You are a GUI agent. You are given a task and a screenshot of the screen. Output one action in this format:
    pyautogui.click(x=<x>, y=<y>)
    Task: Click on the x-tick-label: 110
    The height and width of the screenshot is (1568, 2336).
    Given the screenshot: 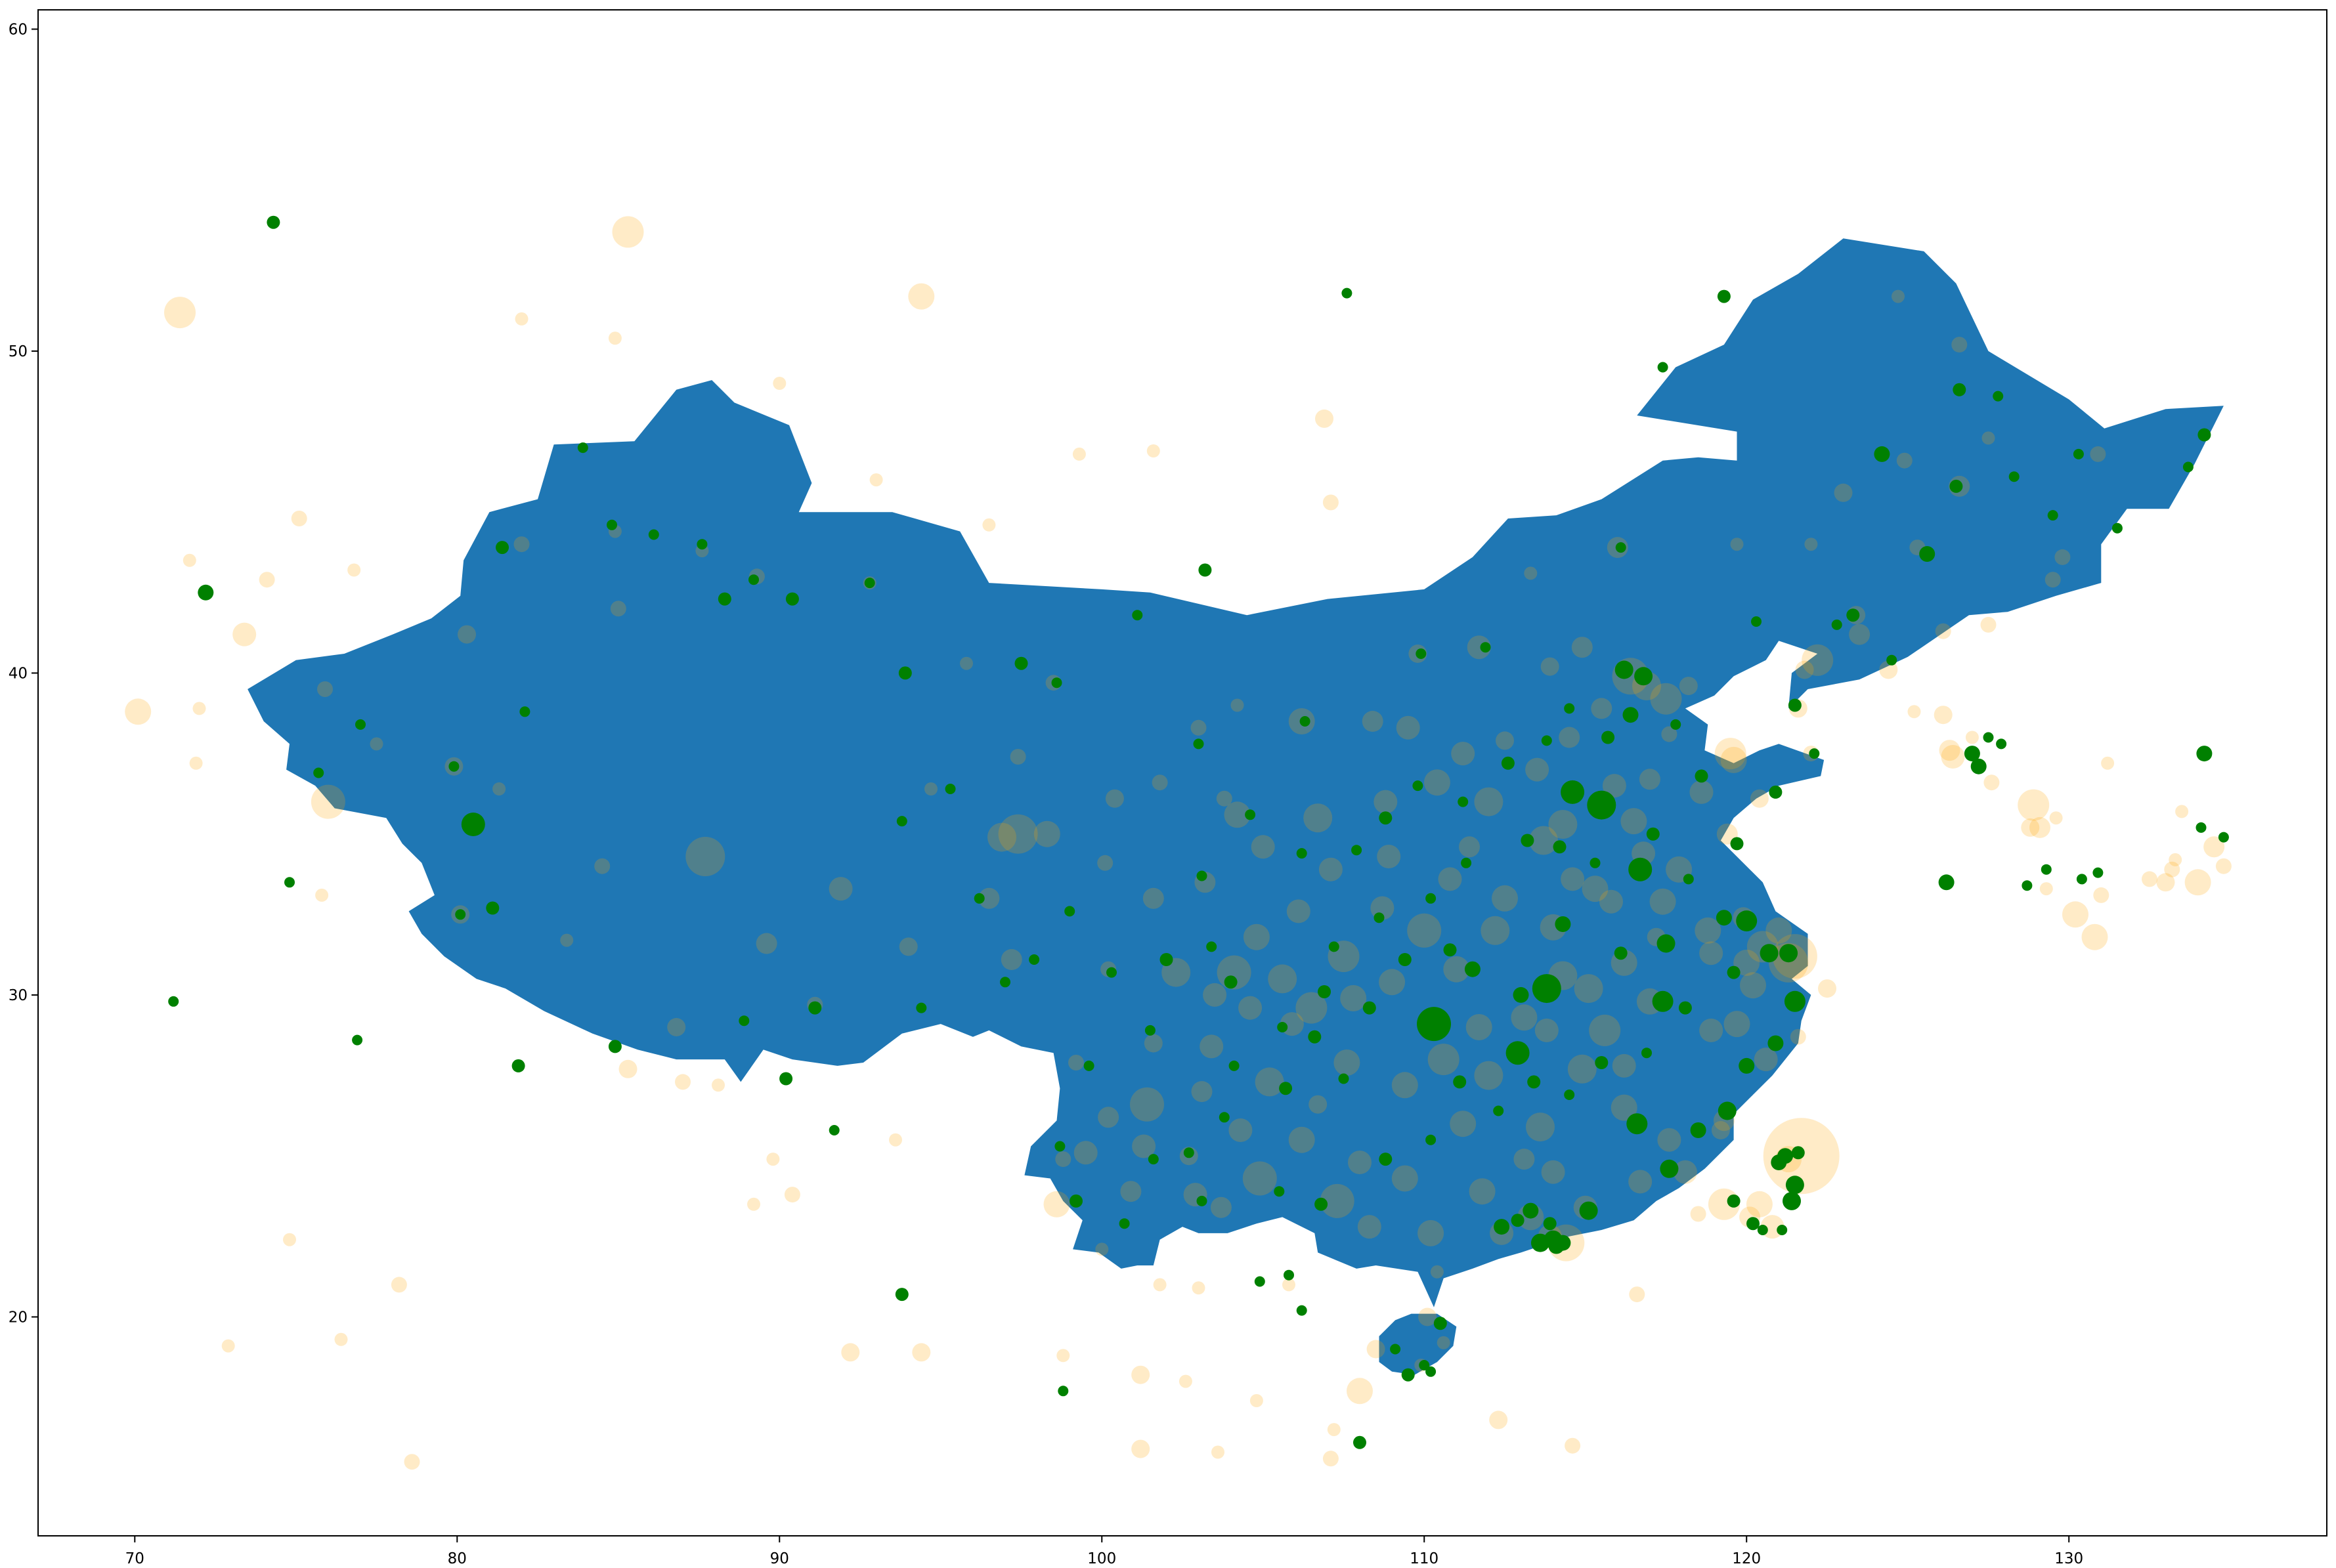 What is the action you would take?
    pyautogui.click(x=1424, y=1559)
    